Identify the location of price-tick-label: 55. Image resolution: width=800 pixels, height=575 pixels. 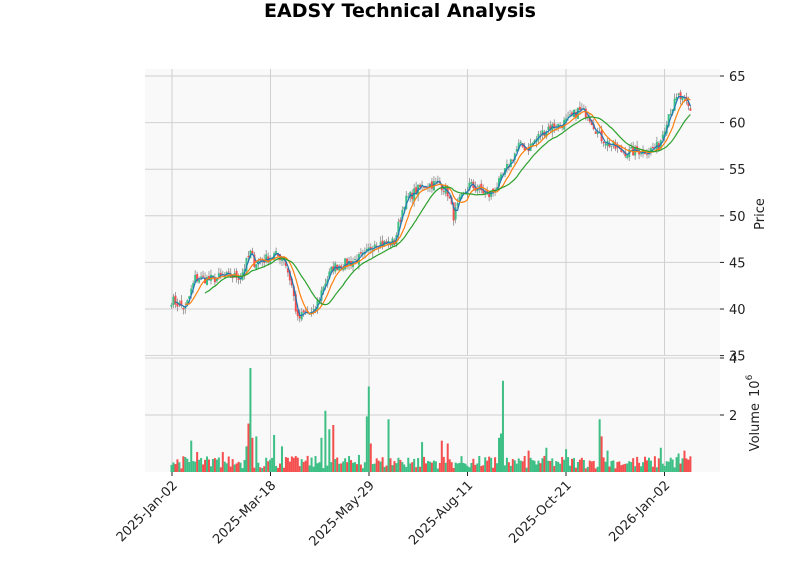
(737, 170).